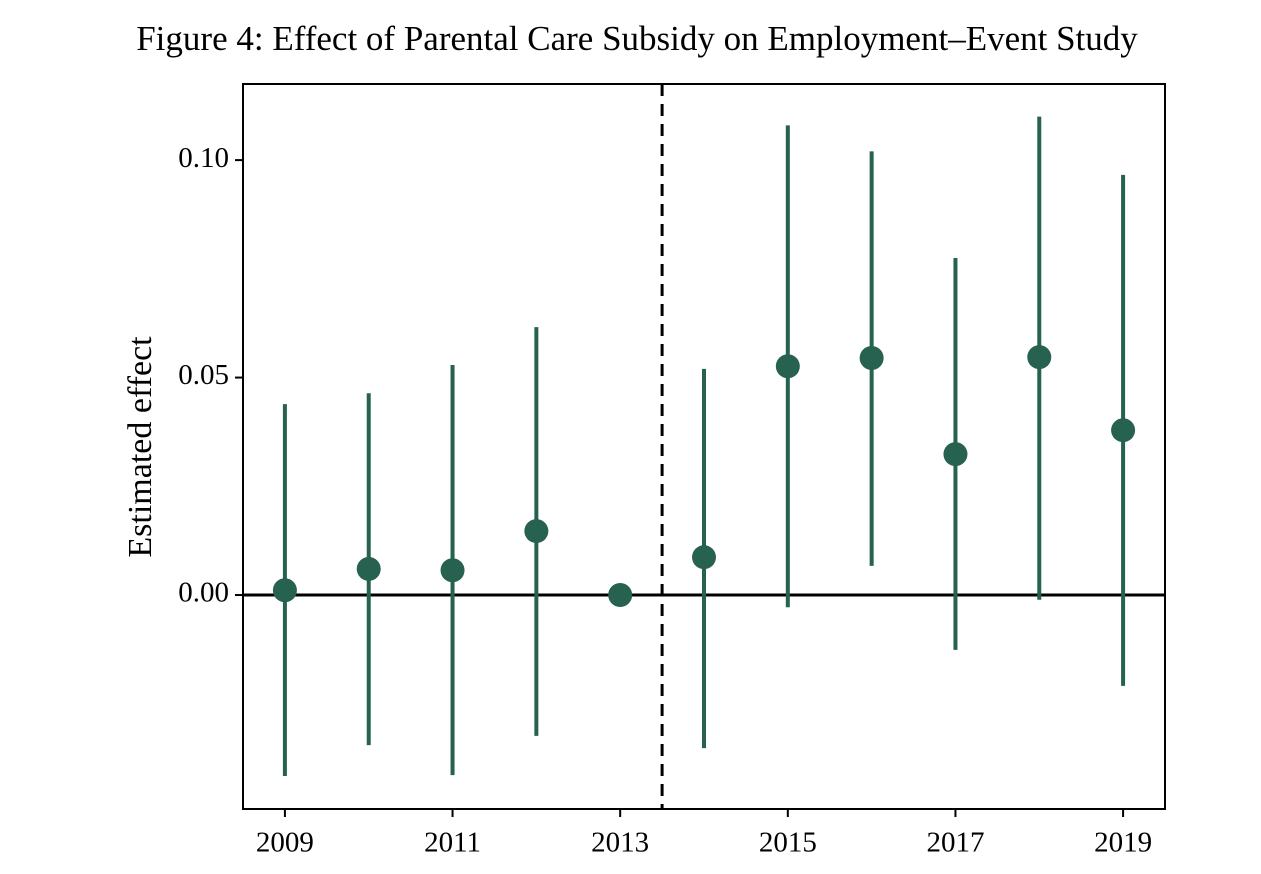 The width and height of the screenshot is (1261, 874). What do you see at coordinates (285, 843) in the screenshot?
I see `x-tick-label: 2009` at bounding box center [285, 843].